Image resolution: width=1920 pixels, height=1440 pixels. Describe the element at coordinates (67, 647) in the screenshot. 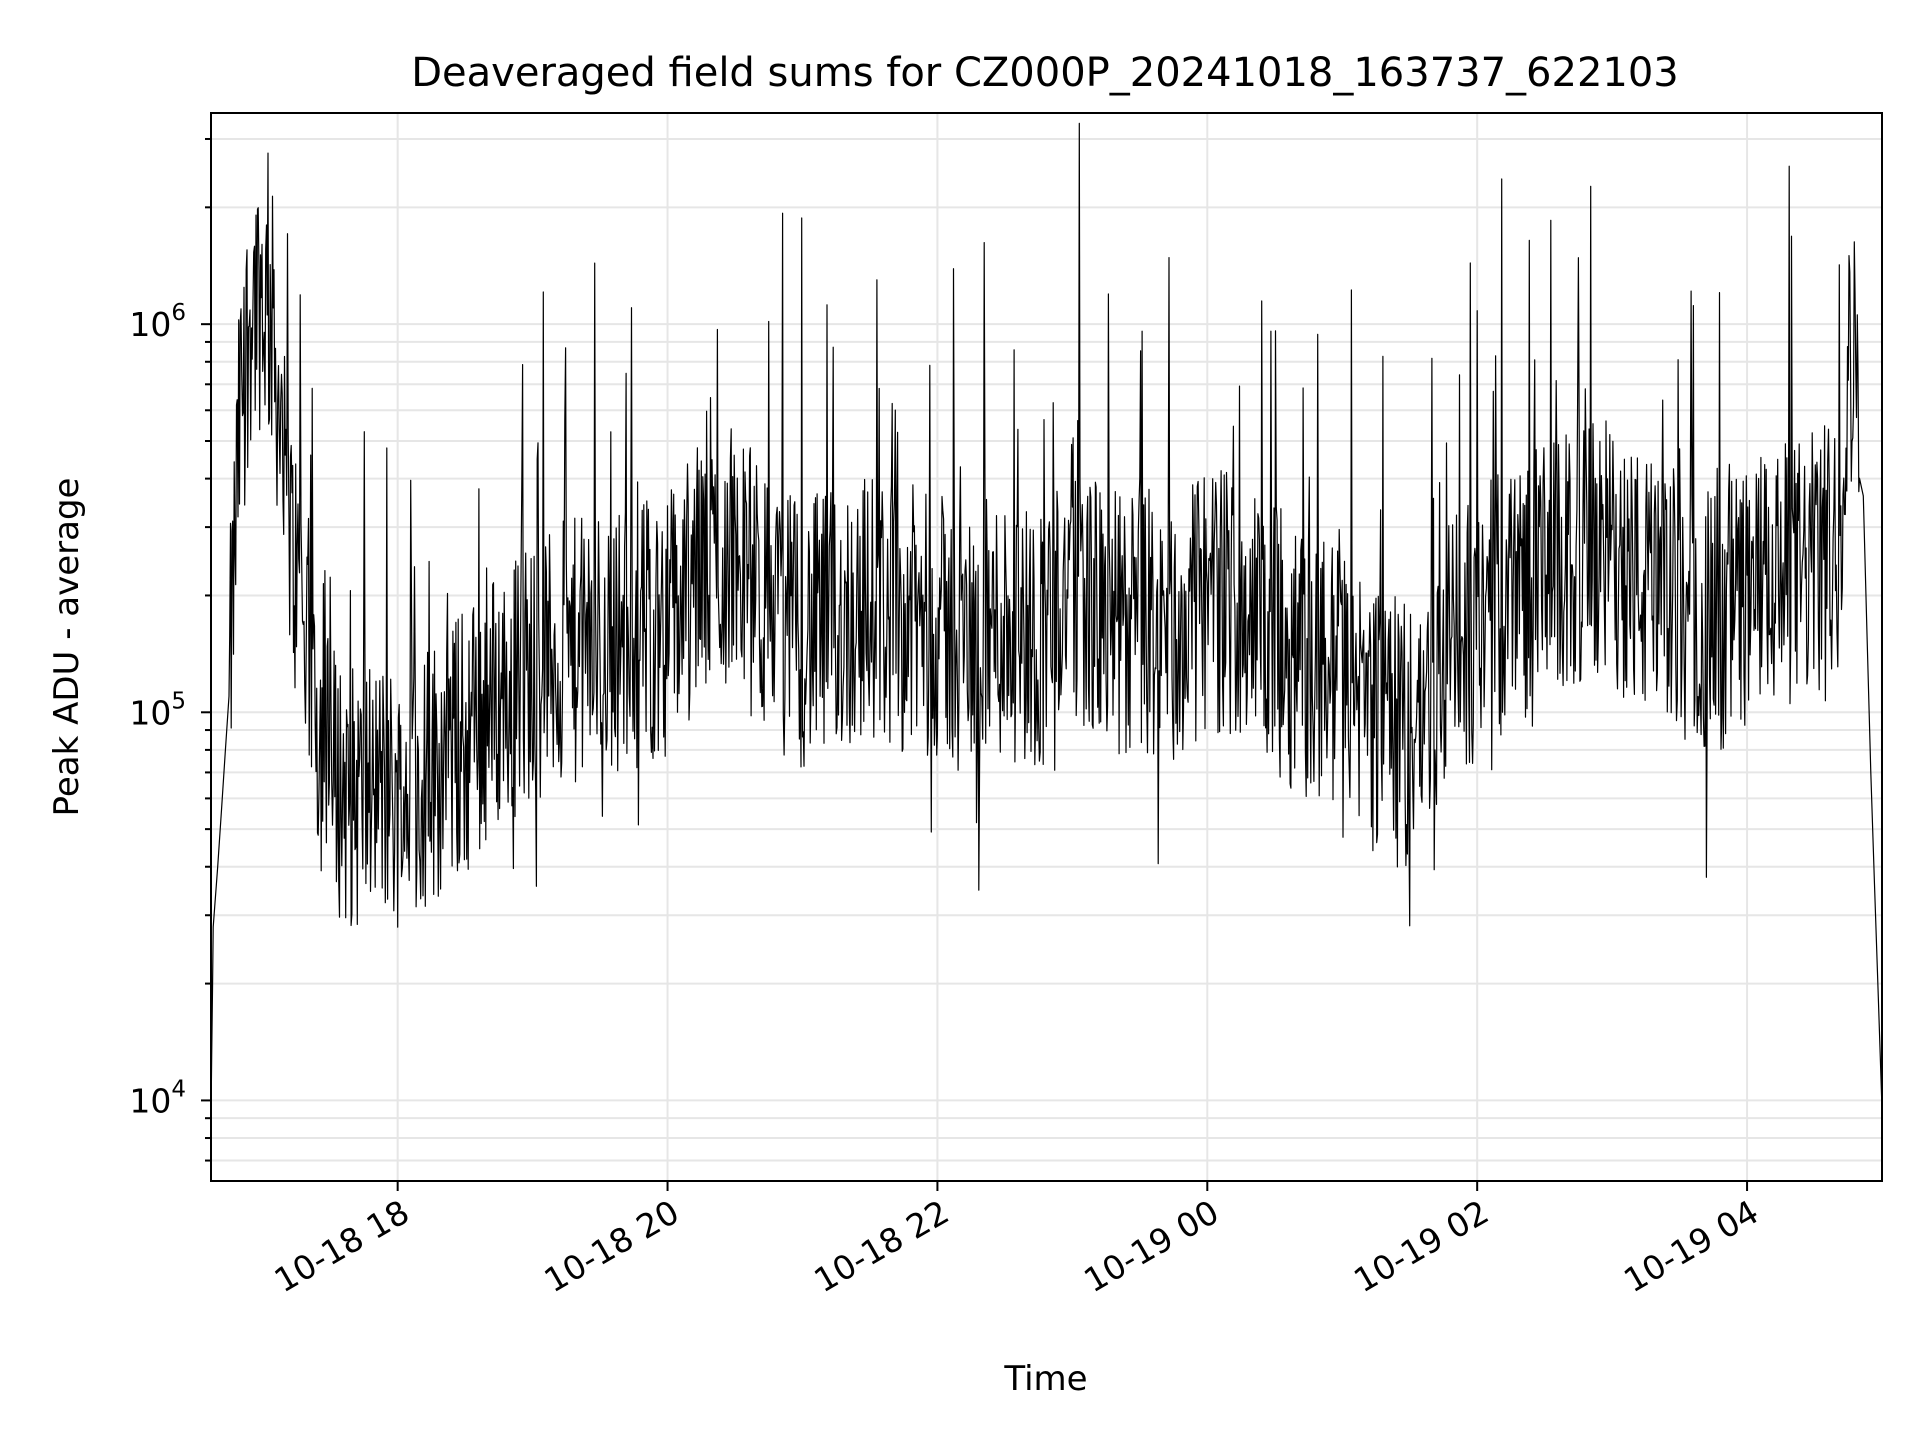

I see `y-axis-label: Peak ADU - average` at that location.